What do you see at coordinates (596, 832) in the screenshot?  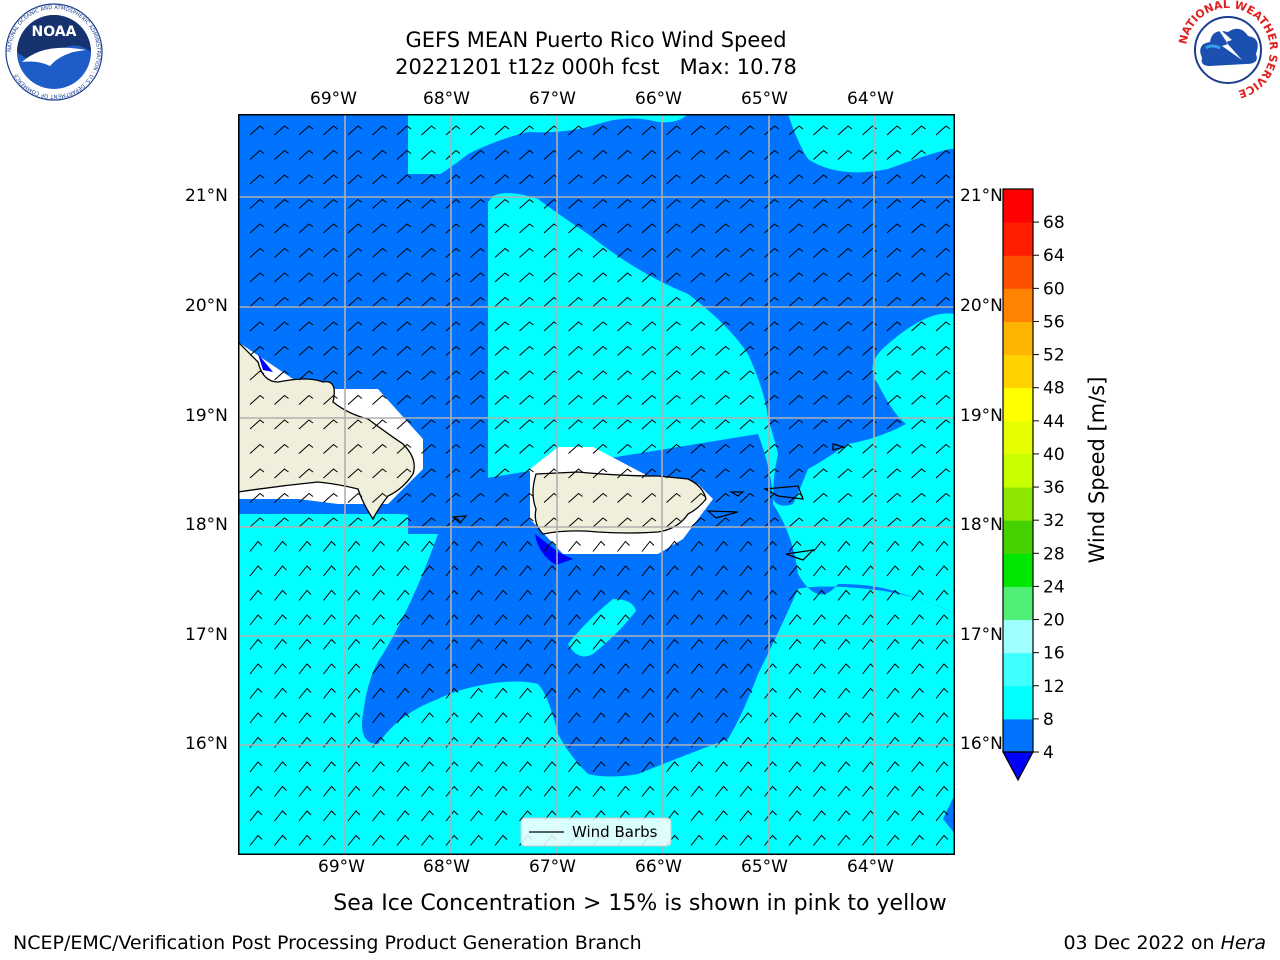 I see `map-legend: Wind Barbs` at bounding box center [596, 832].